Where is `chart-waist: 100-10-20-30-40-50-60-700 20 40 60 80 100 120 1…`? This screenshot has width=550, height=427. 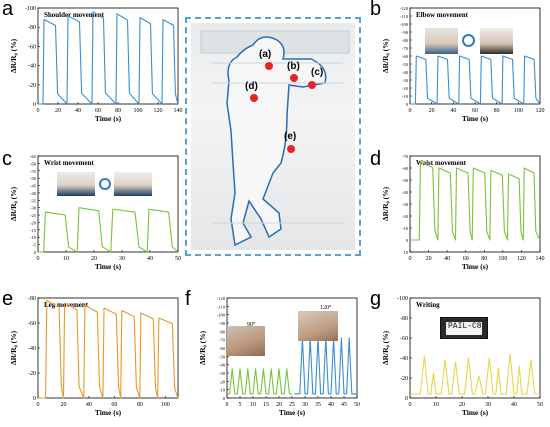
chart-waist: 100-10-20-30-40-50-60-700 20 40 60 80 100 120 1… is located at coordinates (463, 212).